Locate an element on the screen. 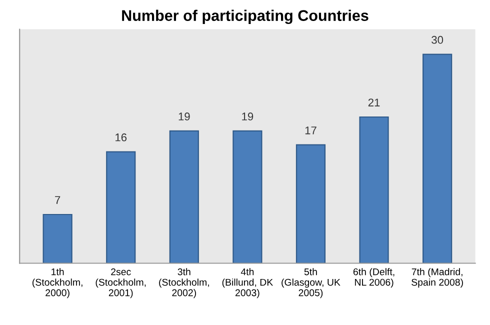 The height and width of the screenshot is (325, 490). x-tick-label: 5th (Glasgow, UK 2005) is located at coordinates (311, 283).